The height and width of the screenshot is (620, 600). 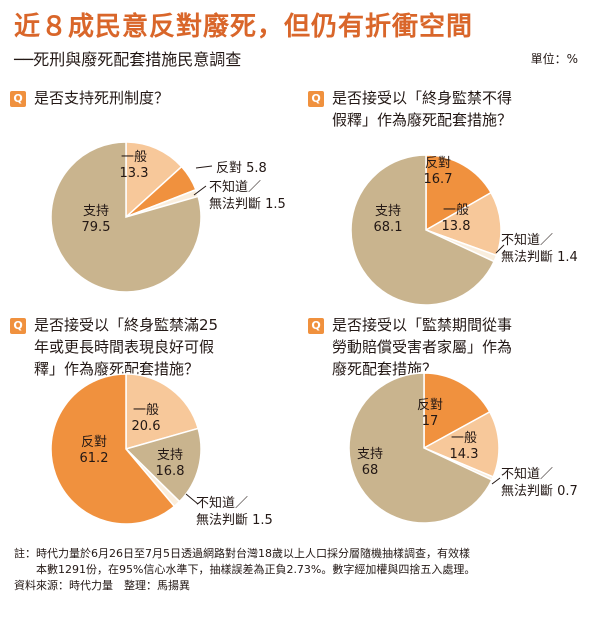 I want to click on question-line: 勞動賠償受害者家屬」作為, so click(x=422, y=347).